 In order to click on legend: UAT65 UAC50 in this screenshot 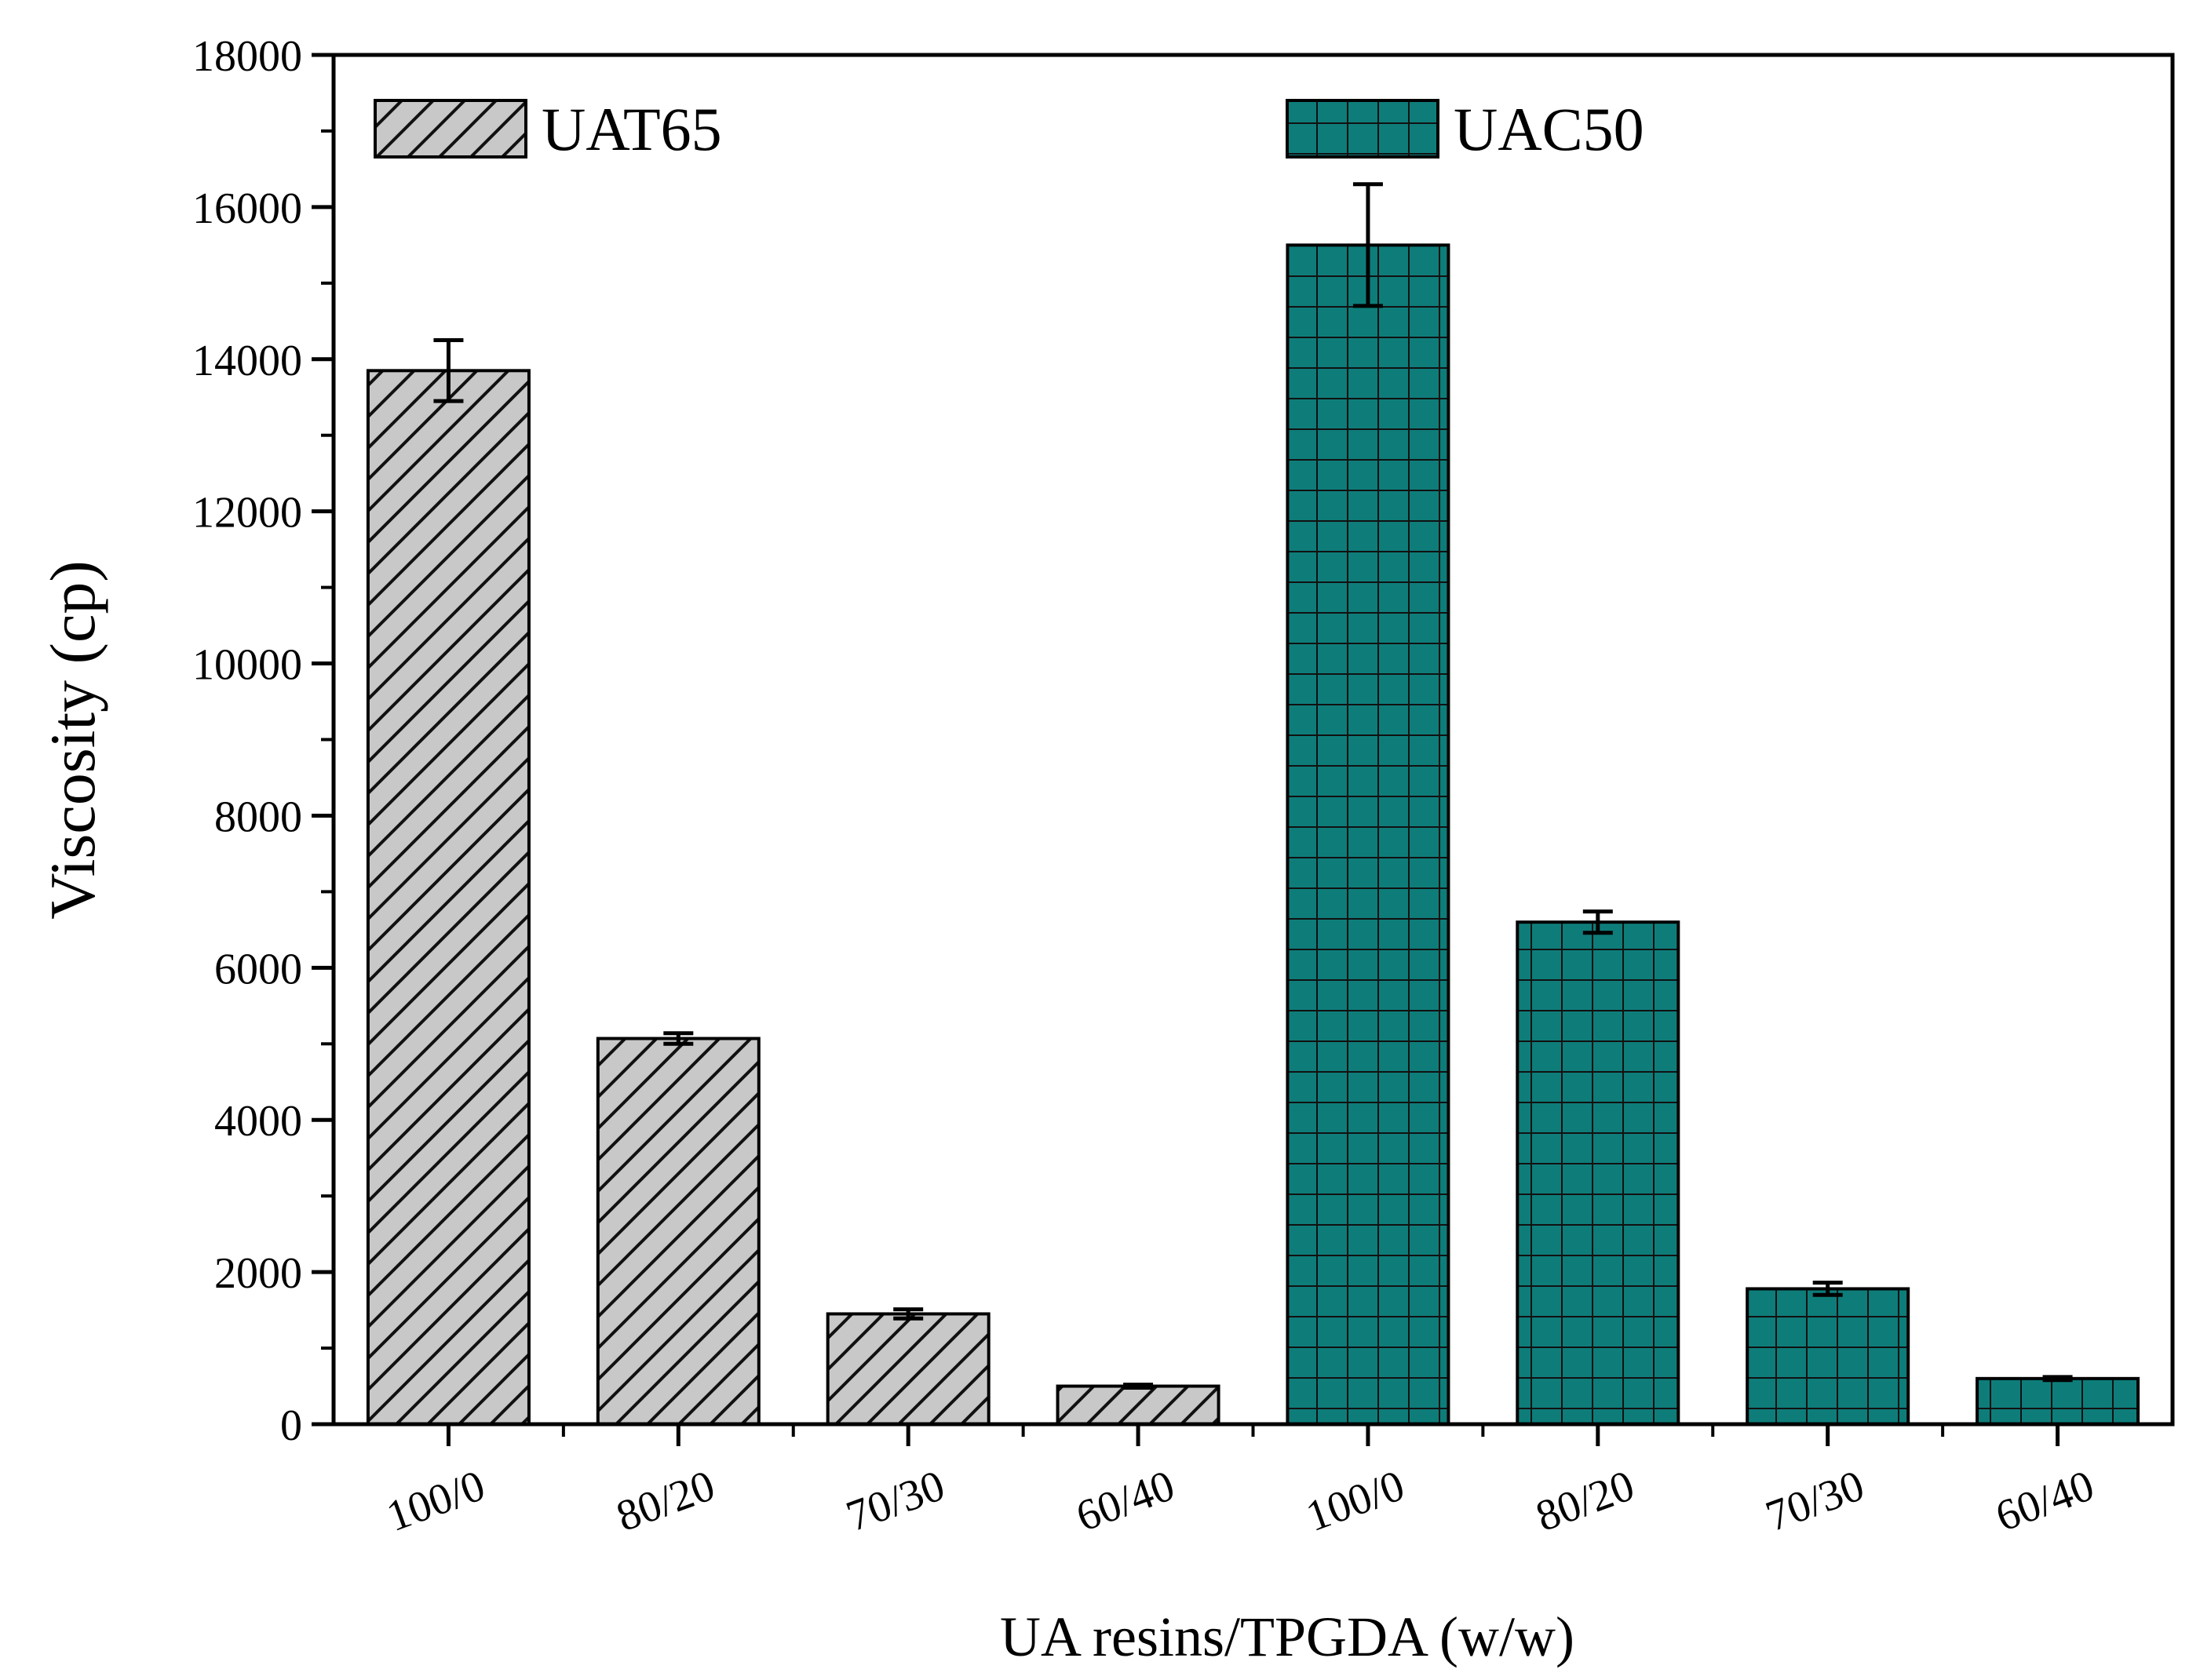, I will do `click(1009, 129)`.